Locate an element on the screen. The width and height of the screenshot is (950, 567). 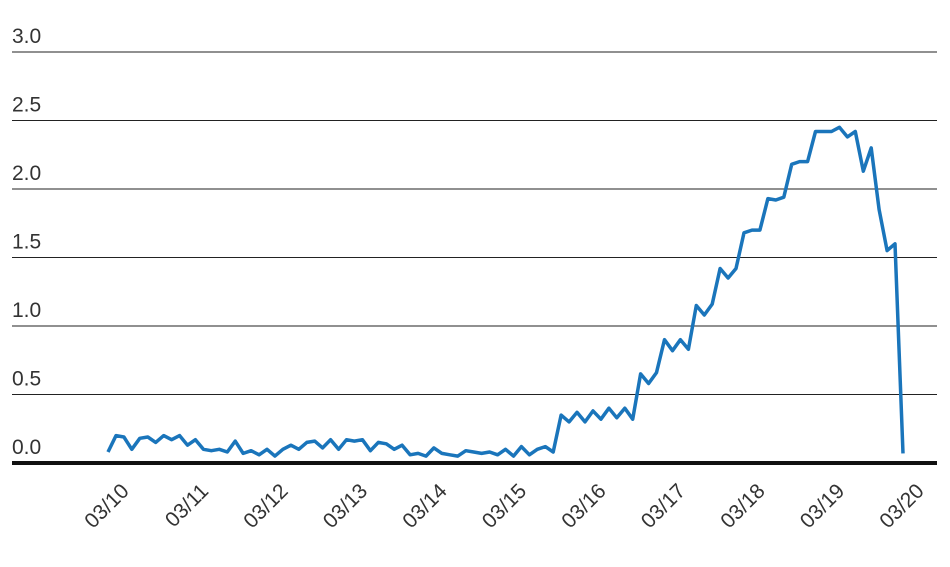
y-tick-label: 3.0 is located at coordinates (26, 36).